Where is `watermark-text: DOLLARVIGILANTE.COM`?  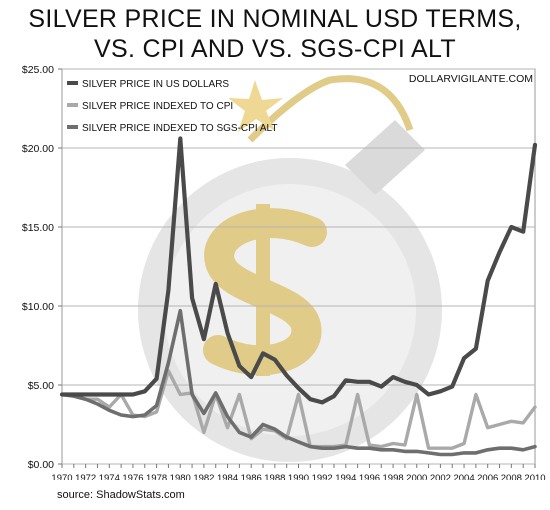 watermark-text: DOLLARVIGILANTE.COM is located at coordinates (471, 79).